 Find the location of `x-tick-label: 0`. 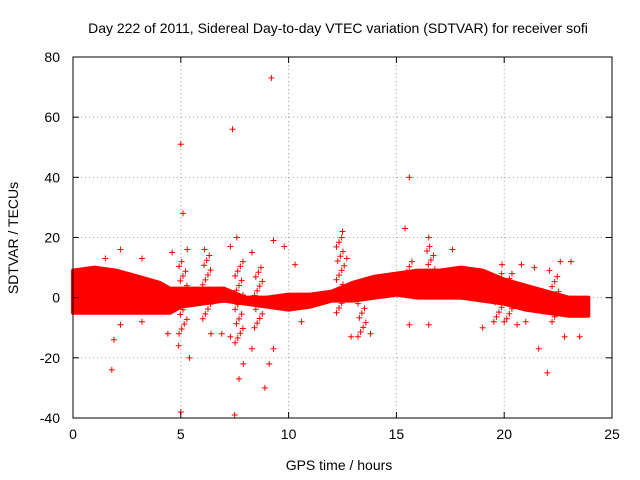

x-tick-label: 0 is located at coordinates (73, 434).